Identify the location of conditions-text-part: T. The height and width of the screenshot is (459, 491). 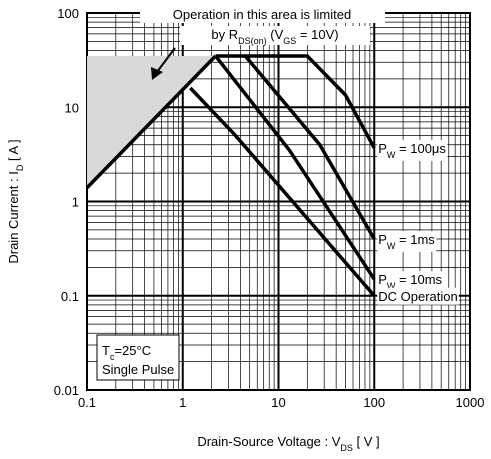
(106, 350).